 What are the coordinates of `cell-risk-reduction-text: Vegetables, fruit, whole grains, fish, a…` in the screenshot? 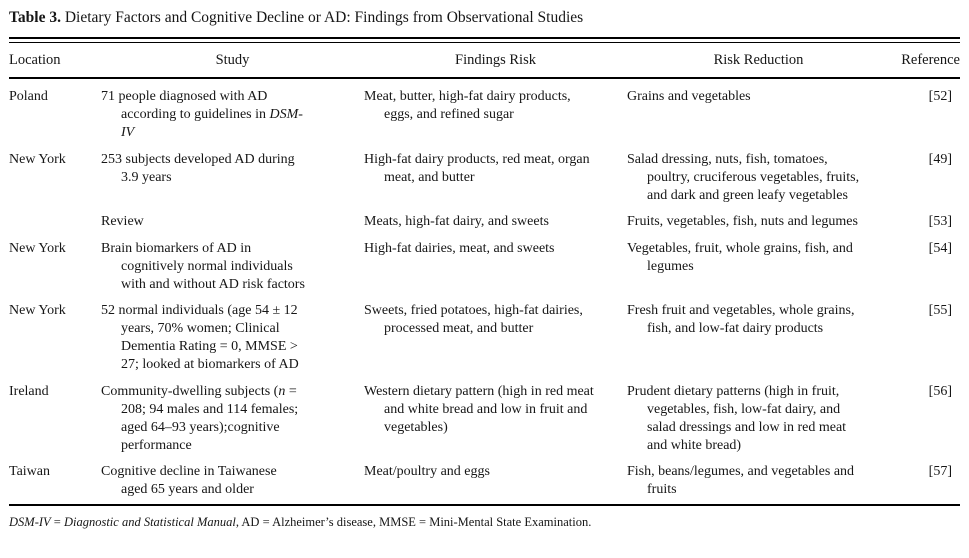 It's located at (740, 257).